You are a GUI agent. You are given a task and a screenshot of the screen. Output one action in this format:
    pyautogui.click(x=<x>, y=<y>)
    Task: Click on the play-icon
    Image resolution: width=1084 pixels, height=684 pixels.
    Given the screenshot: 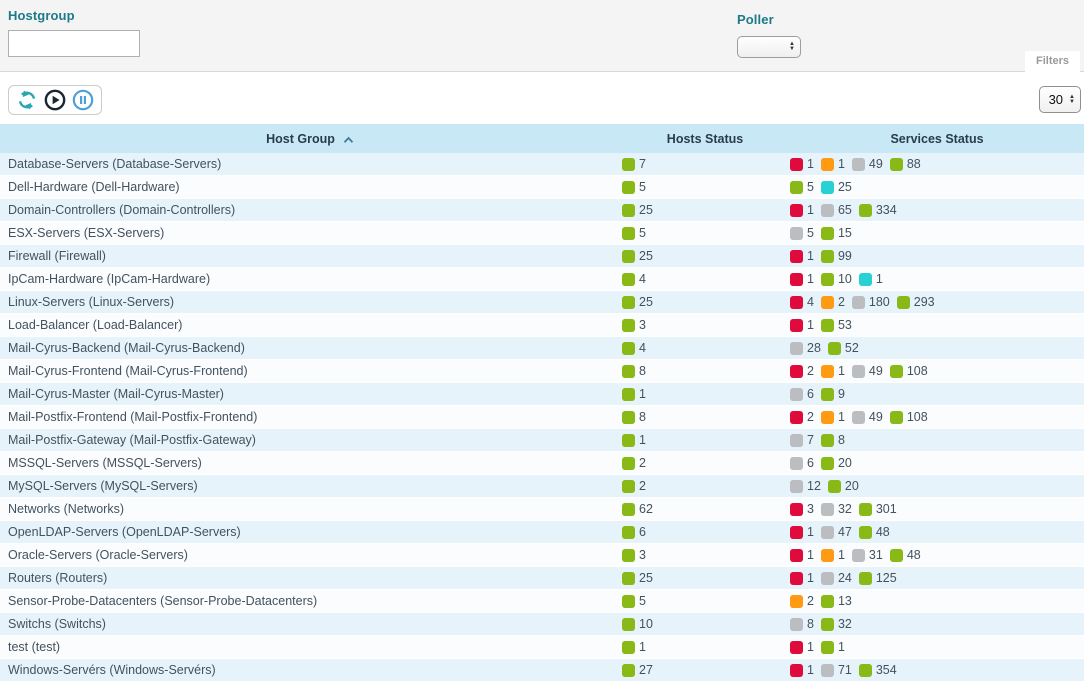 What is the action you would take?
    pyautogui.click(x=55, y=100)
    